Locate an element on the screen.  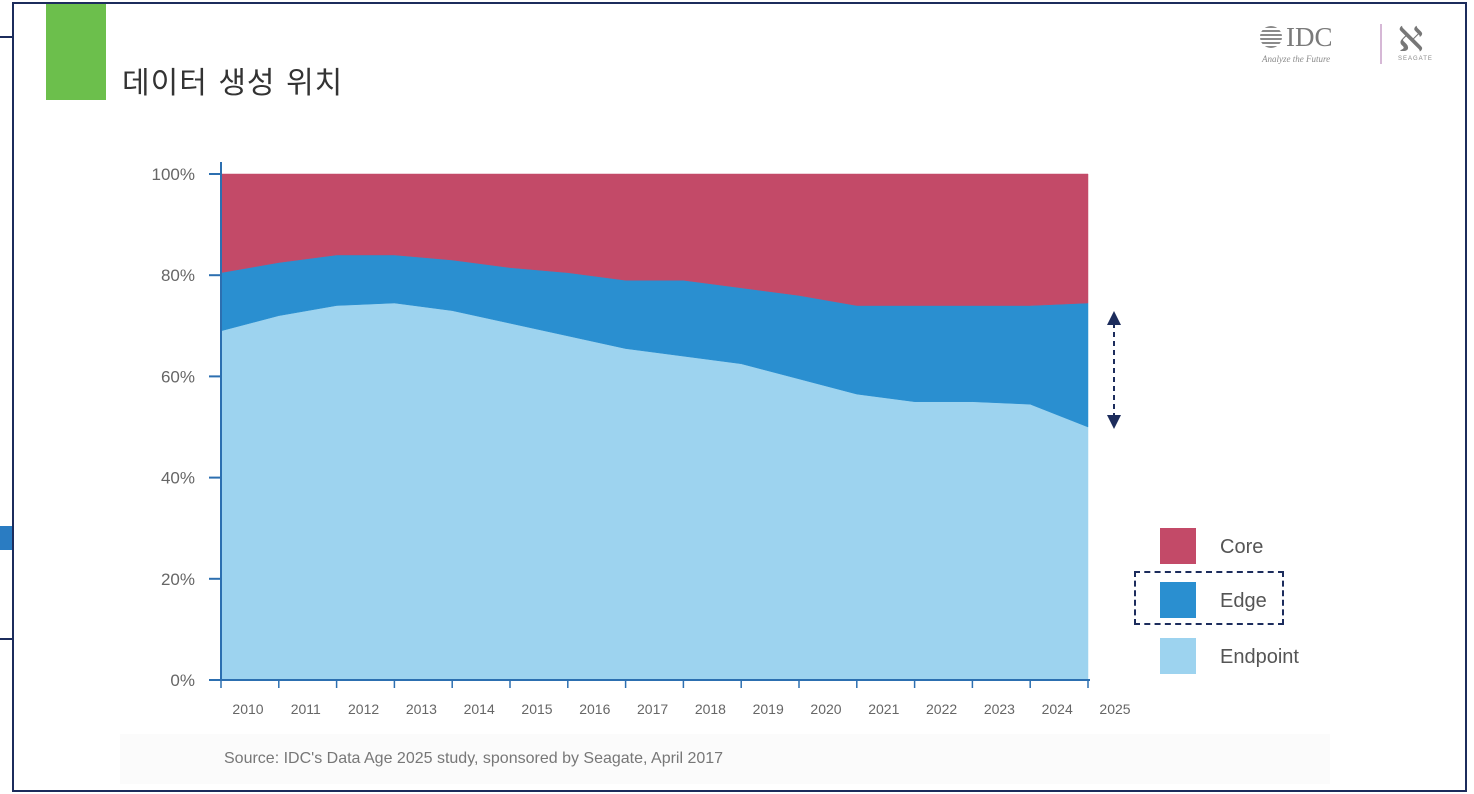
x-tick-label: 2018 is located at coordinates (710, 709).